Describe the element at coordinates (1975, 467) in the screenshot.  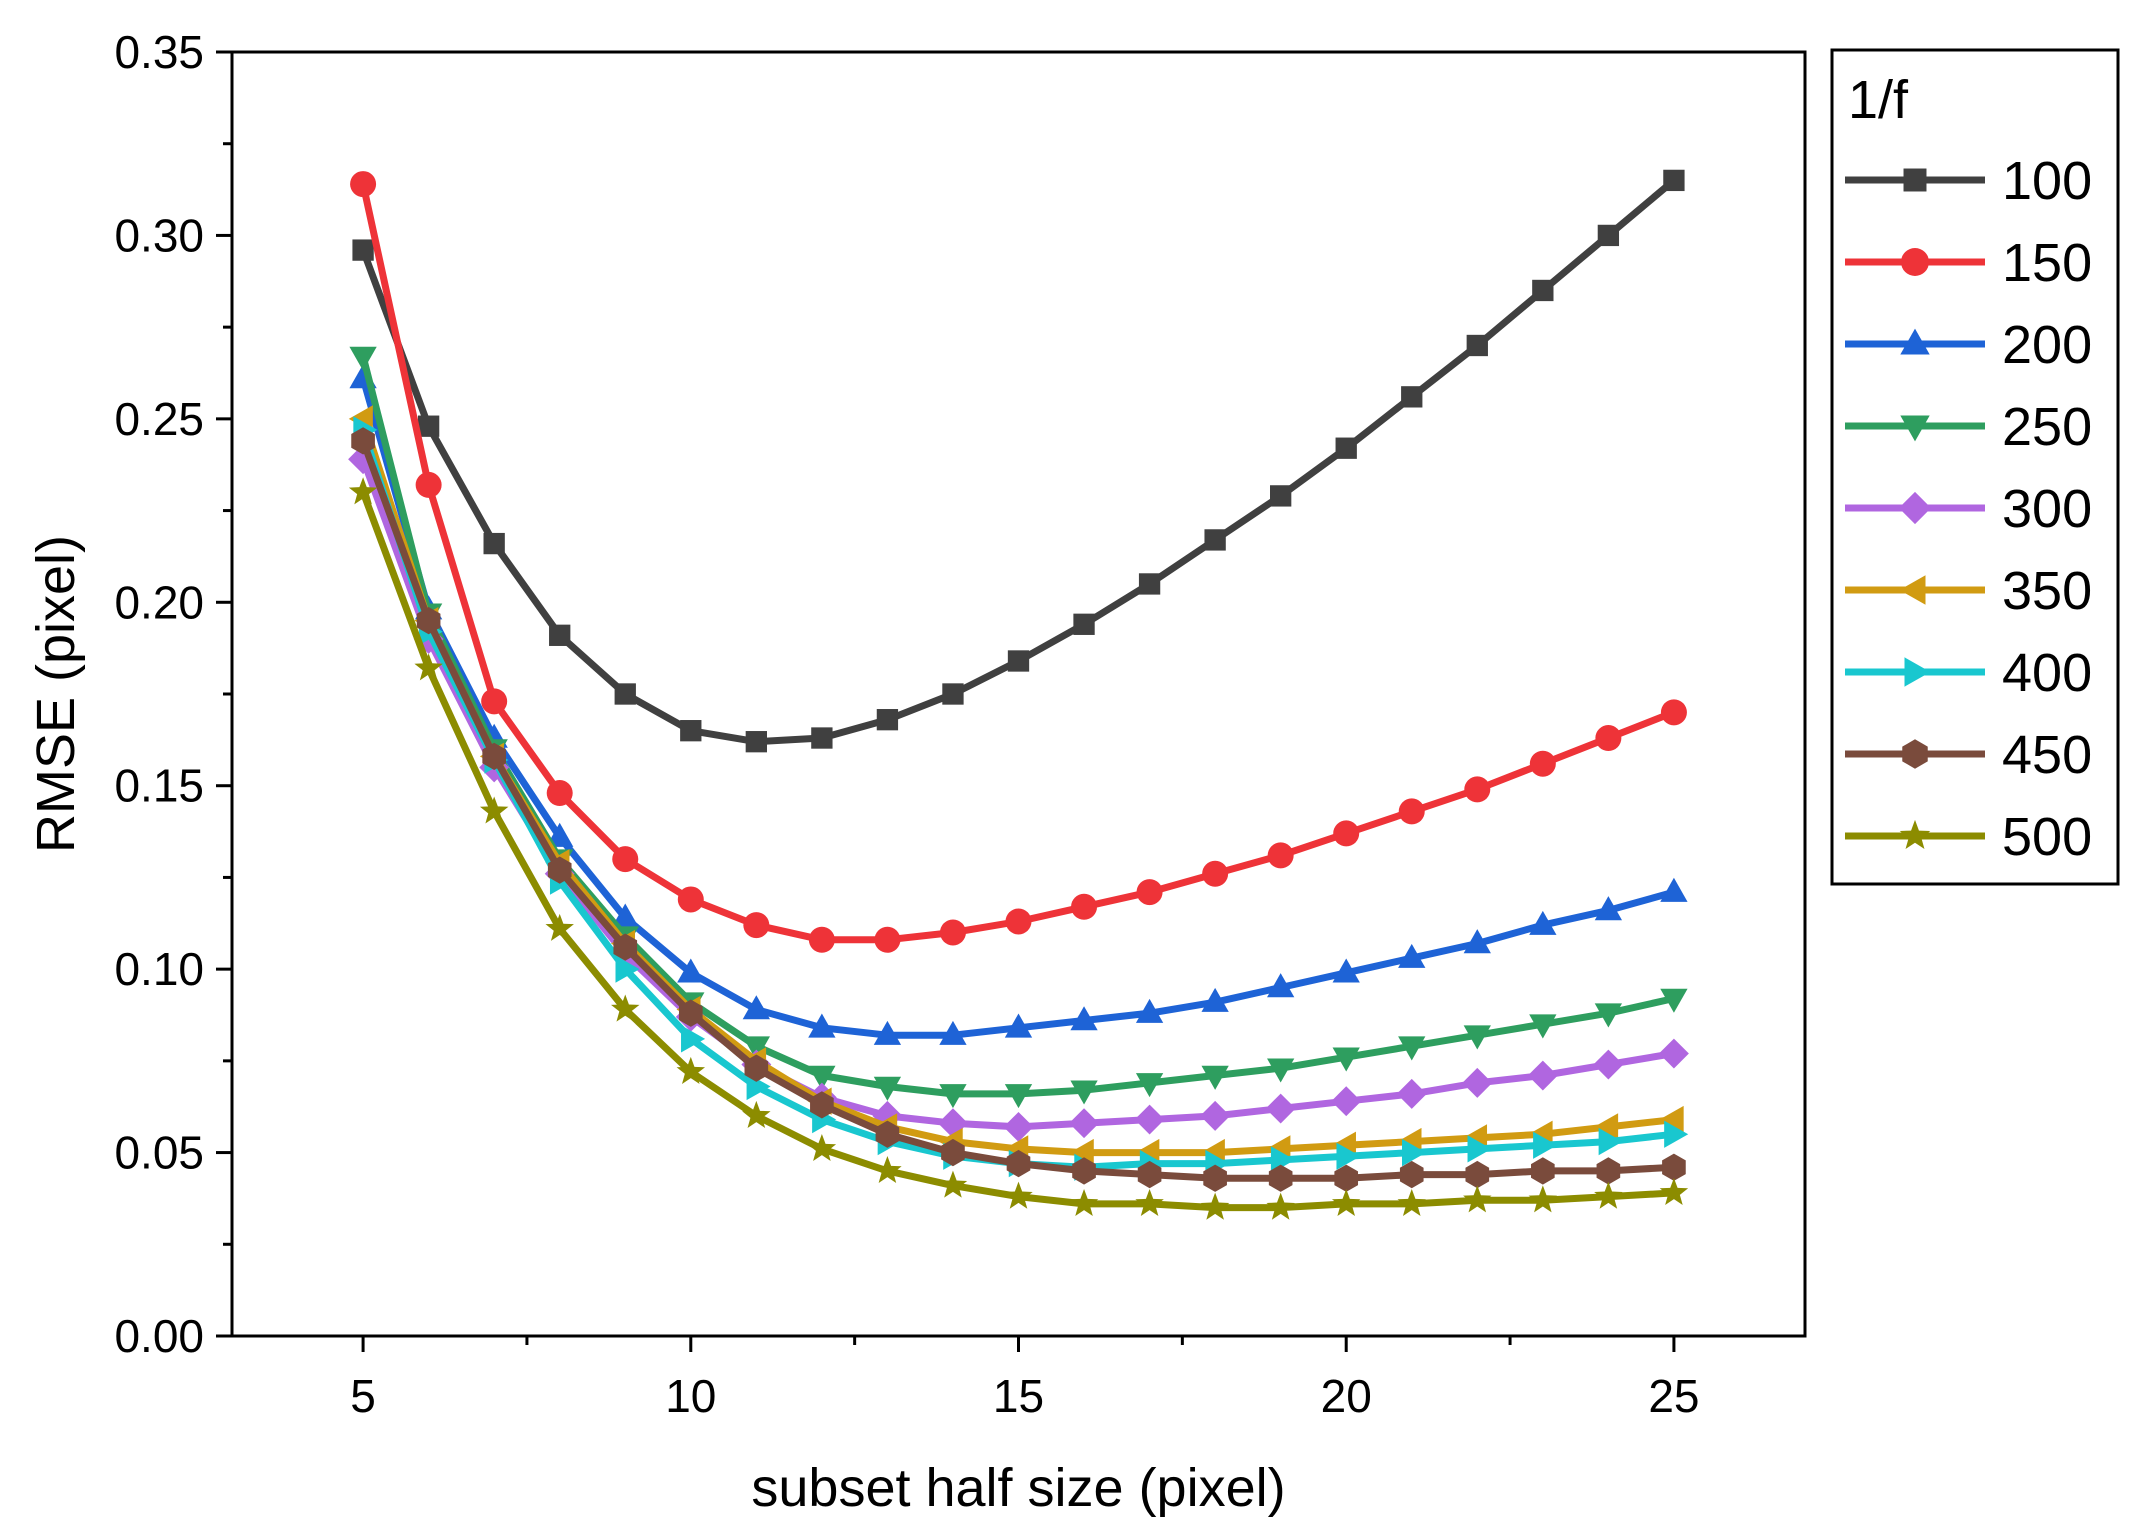
I see `legend-box` at that location.